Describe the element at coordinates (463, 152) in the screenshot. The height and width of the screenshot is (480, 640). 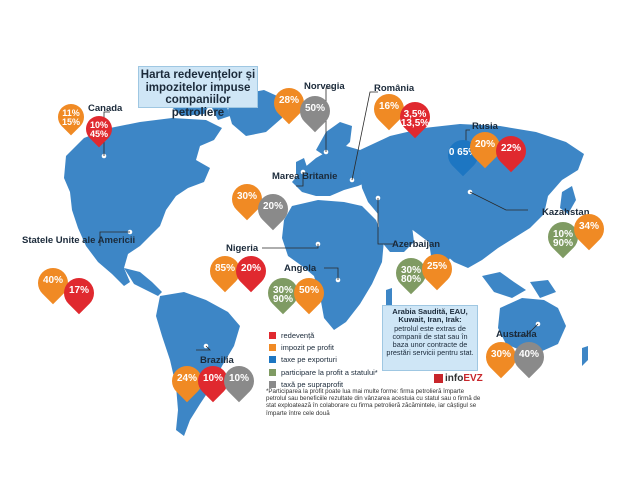
I see `russia-pin-1-text: 0 65%` at that location.